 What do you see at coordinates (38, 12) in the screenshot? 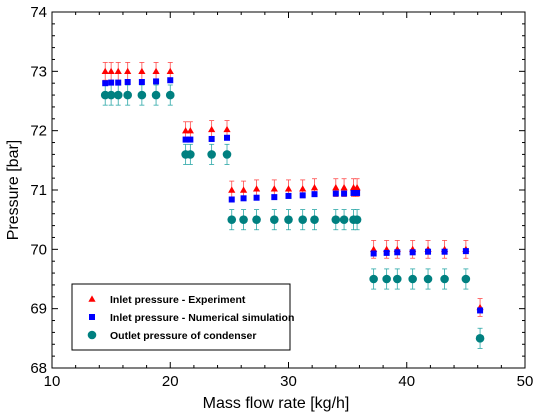
I see `y-tick-label: 74` at bounding box center [38, 12].